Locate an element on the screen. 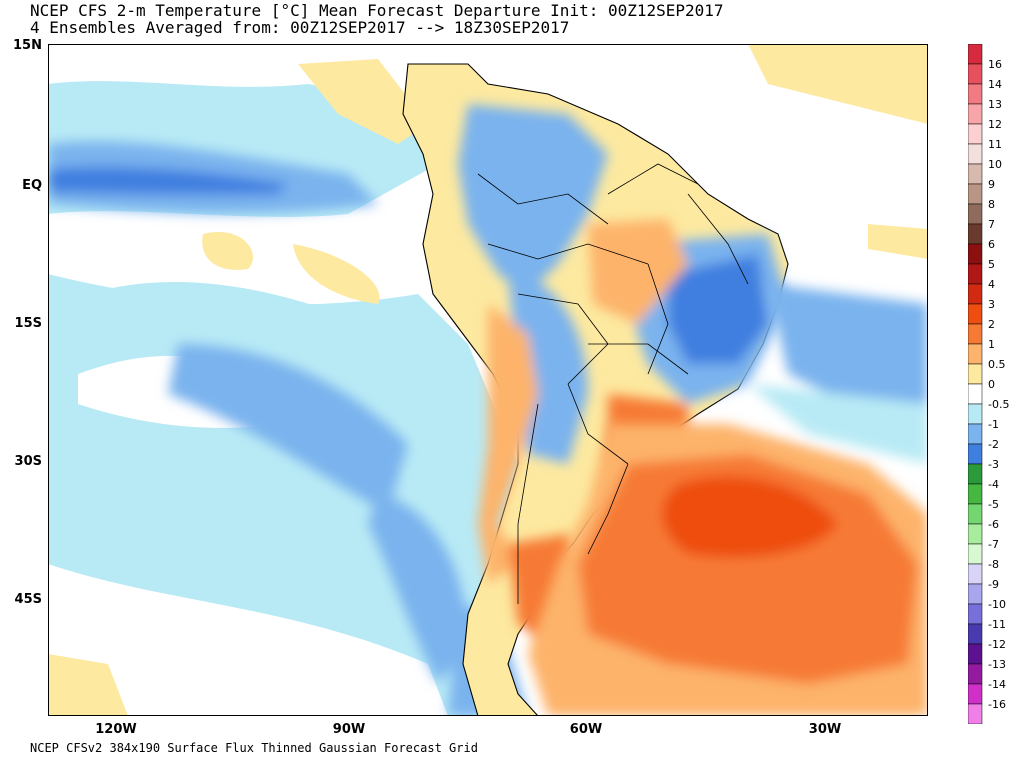 This screenshot has height=768, width=1024. lat-label-30s: 30S is located at coordinates (28, 461).